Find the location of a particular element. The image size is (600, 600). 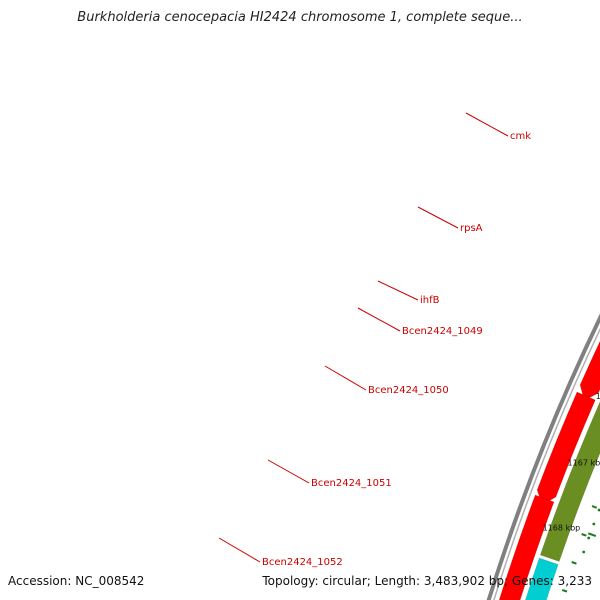

scale-tick-label: 1166 kbp is located at coordinates (598, 396).